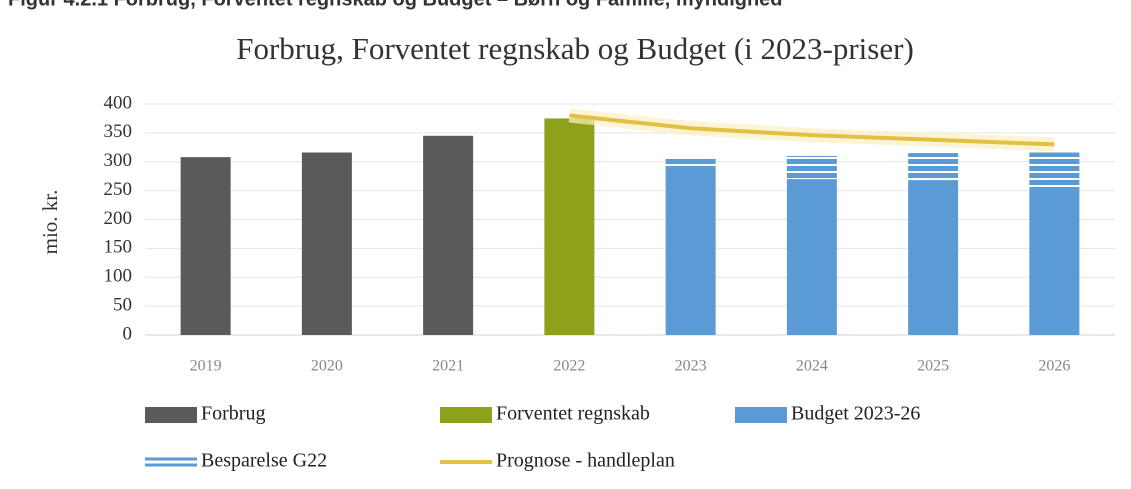  Describe the element at coordinates (118, 160) in the screenshot. I see `y-tick-label: 300` at that location.